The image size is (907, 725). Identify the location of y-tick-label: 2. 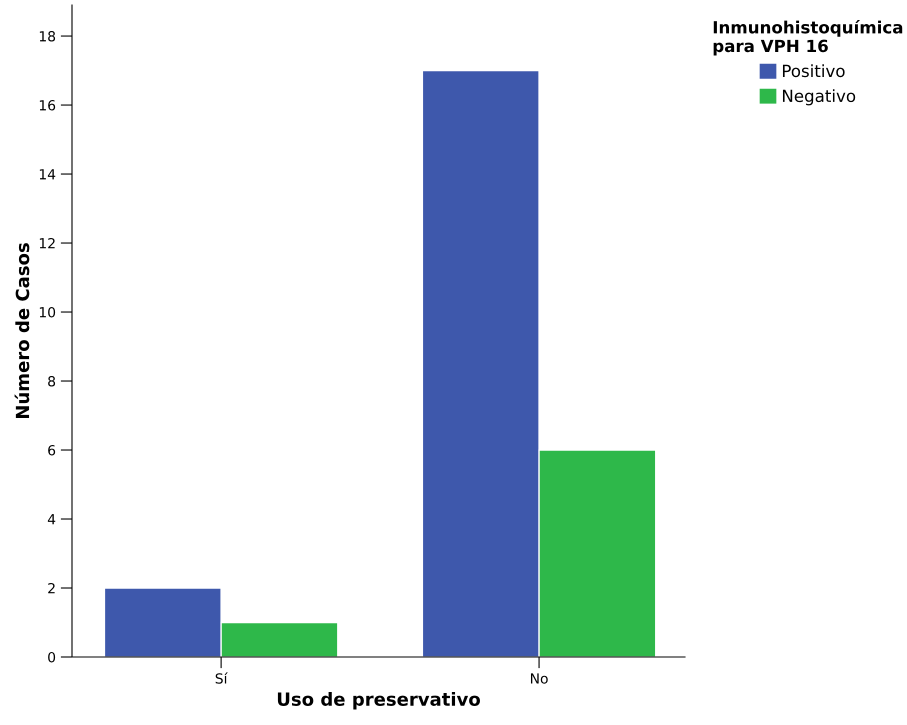
(51, 588).